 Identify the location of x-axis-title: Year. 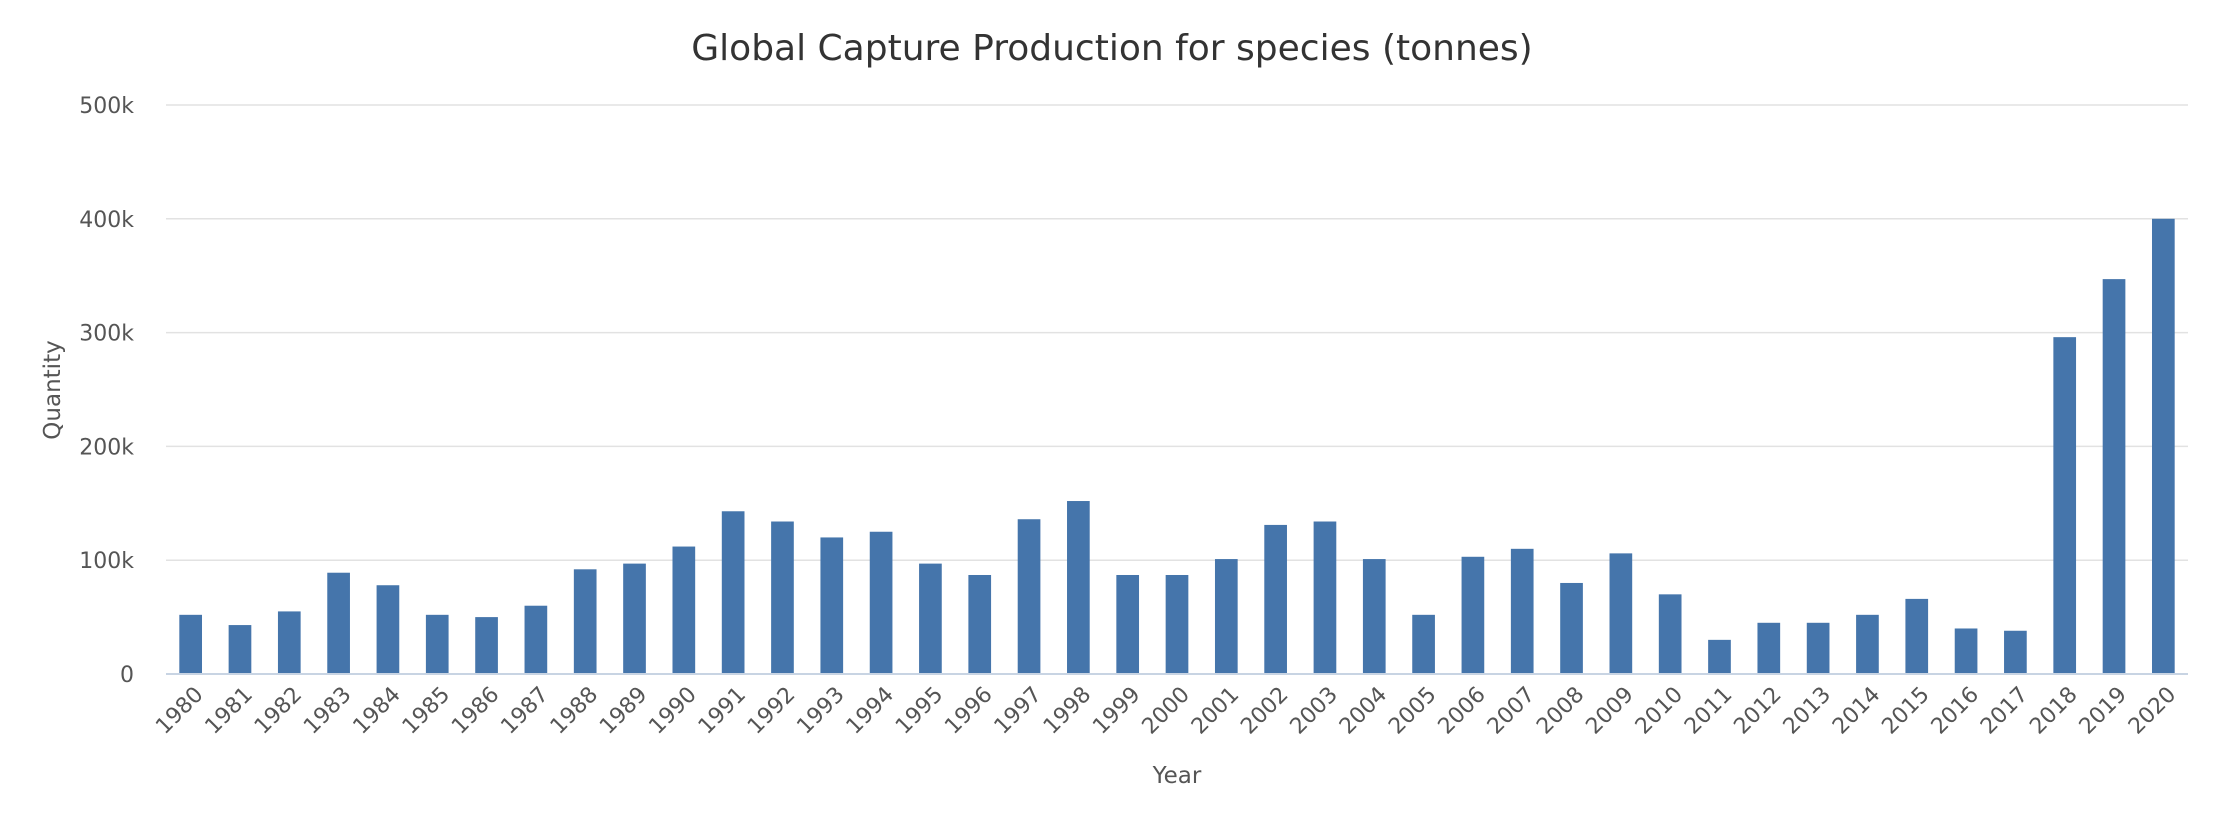
(1177, 776).